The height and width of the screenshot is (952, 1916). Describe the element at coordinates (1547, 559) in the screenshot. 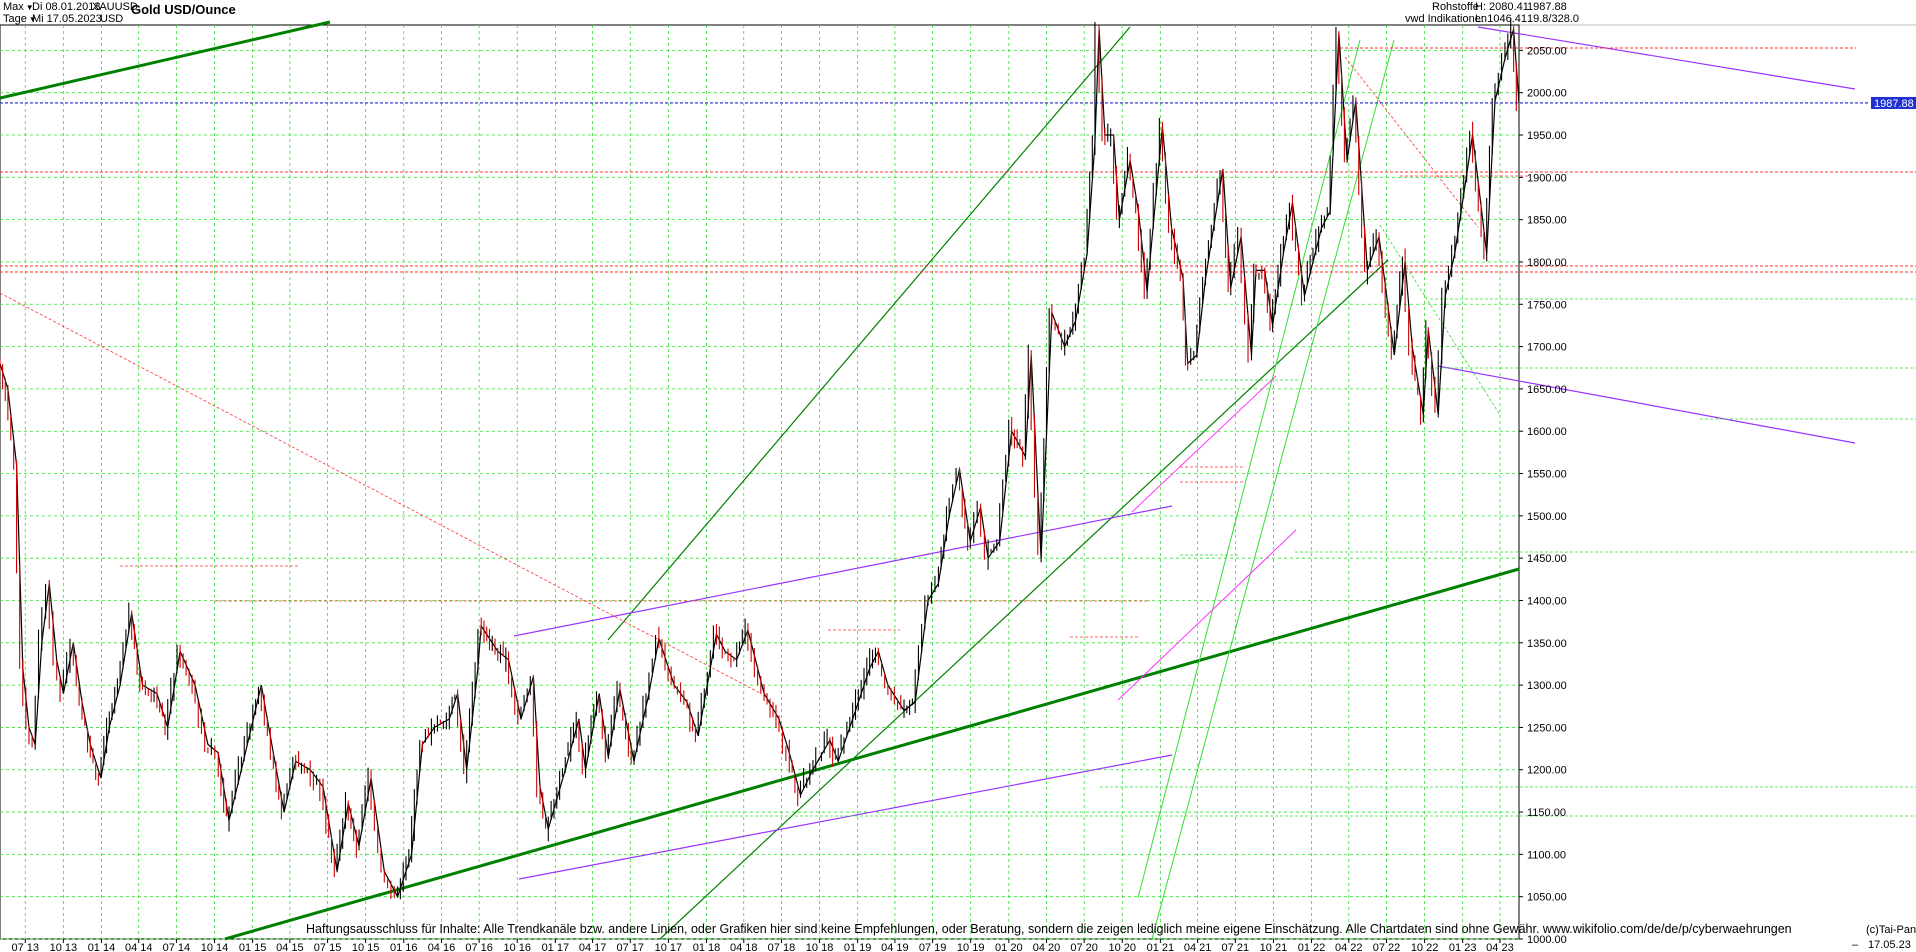

I see `y-tick-label: 1450.00` at that location.